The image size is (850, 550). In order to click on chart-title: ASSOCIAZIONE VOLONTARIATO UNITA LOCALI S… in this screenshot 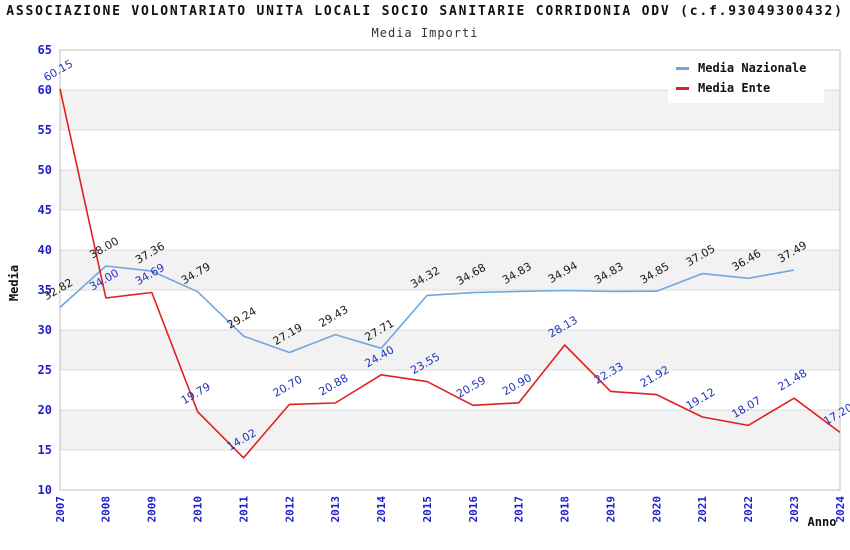, I will do `click(425, 11)`.